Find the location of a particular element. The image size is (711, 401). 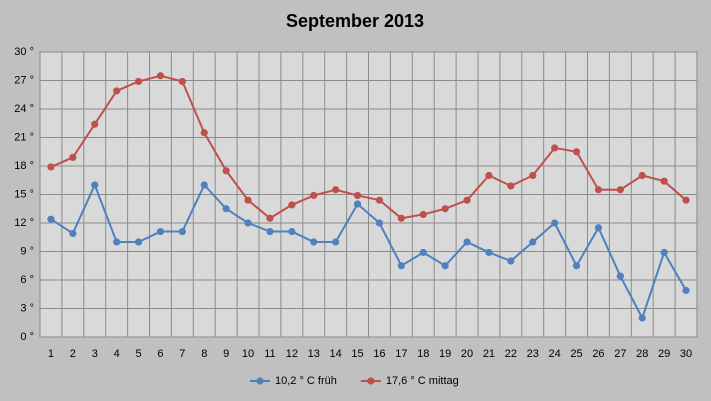

y-tick-label: 0 ° is located at coordinates (27, 337).